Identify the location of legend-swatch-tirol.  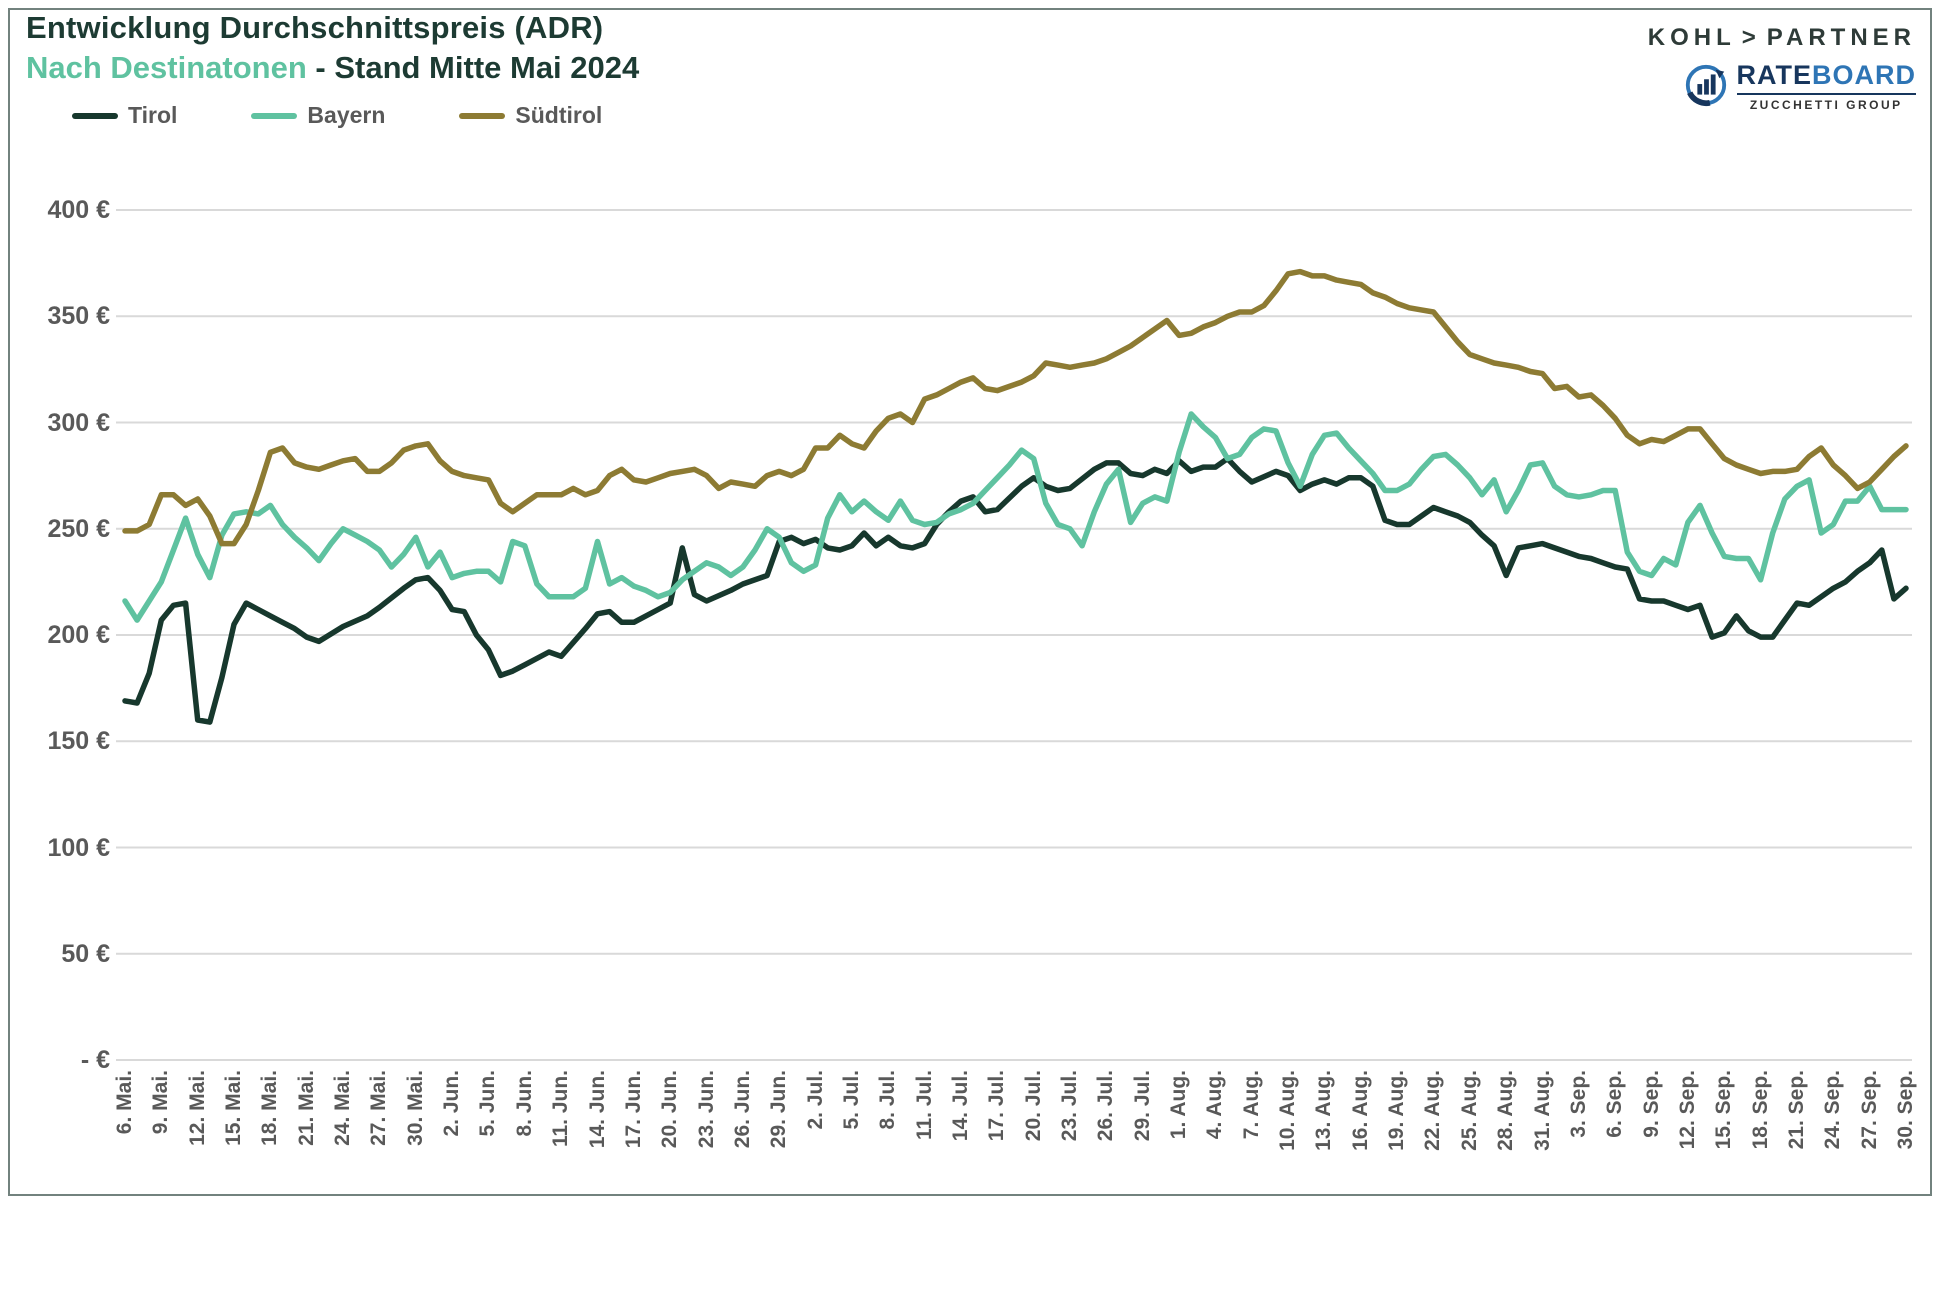
(95, 115).